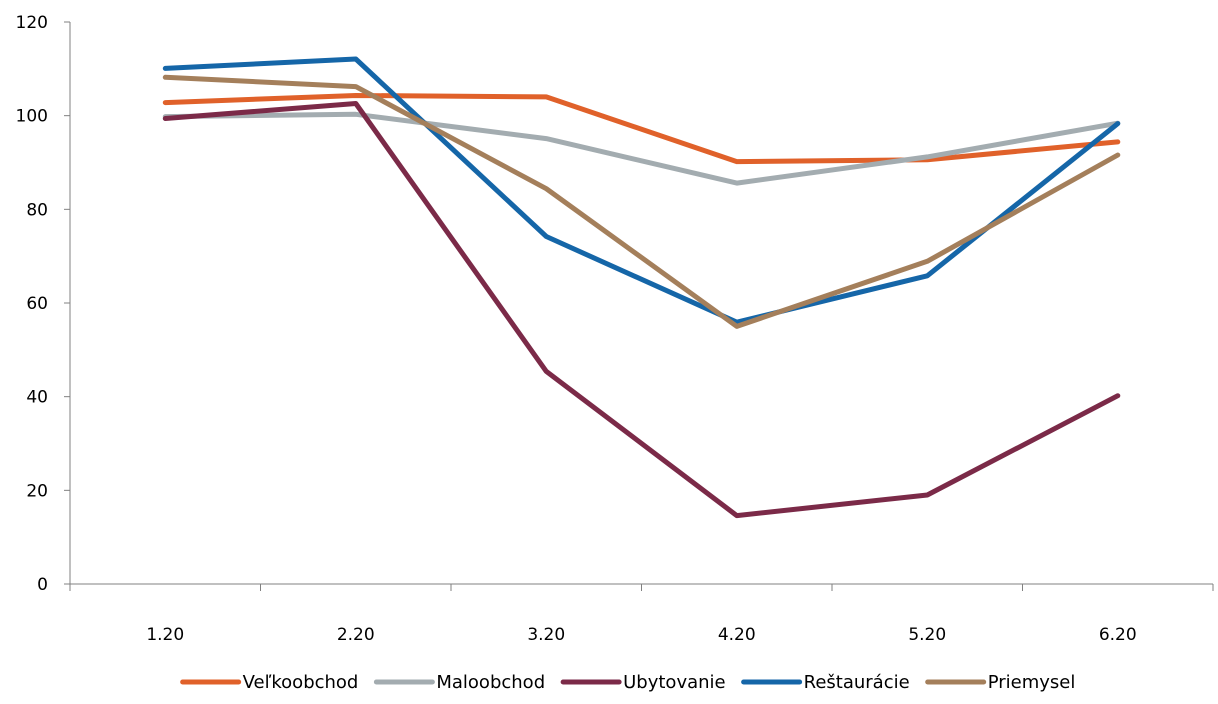  Describe the element at coordinates (1118, 635) in the screenshot. I see `x-tick-label: 6.20` at that location.